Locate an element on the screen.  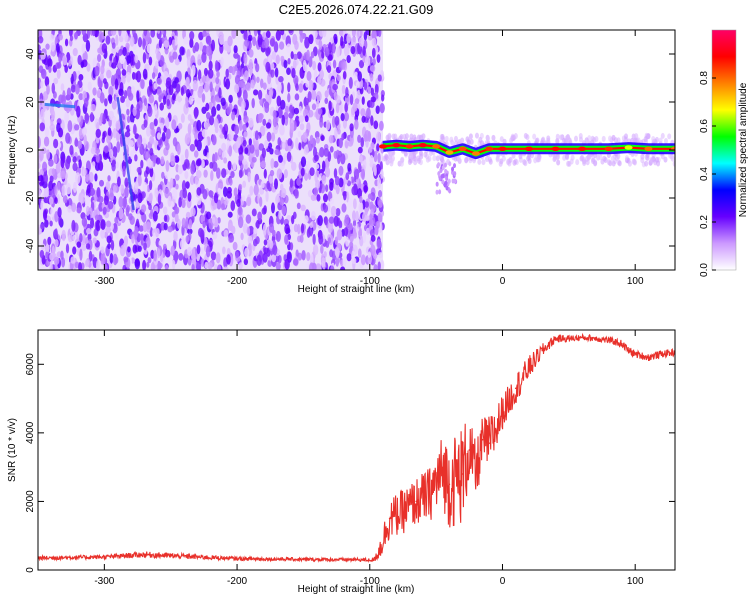
colorbar-tick-label: 0.4 is located at coordinates (704, 174).